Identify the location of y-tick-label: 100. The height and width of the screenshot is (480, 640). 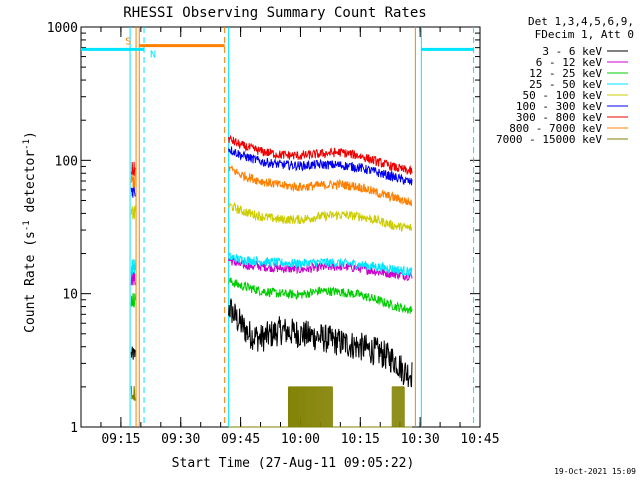
(66, 161).